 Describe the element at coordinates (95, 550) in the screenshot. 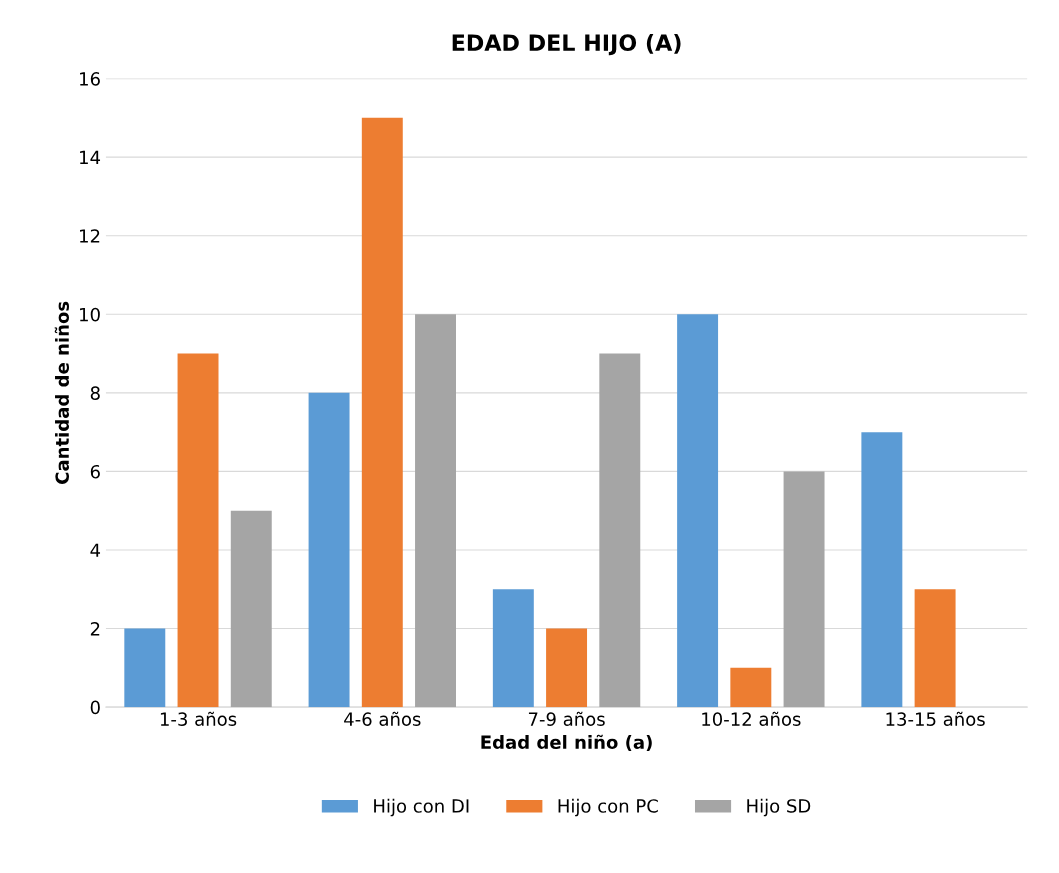

I see `y-tick-label: 4` at that location.